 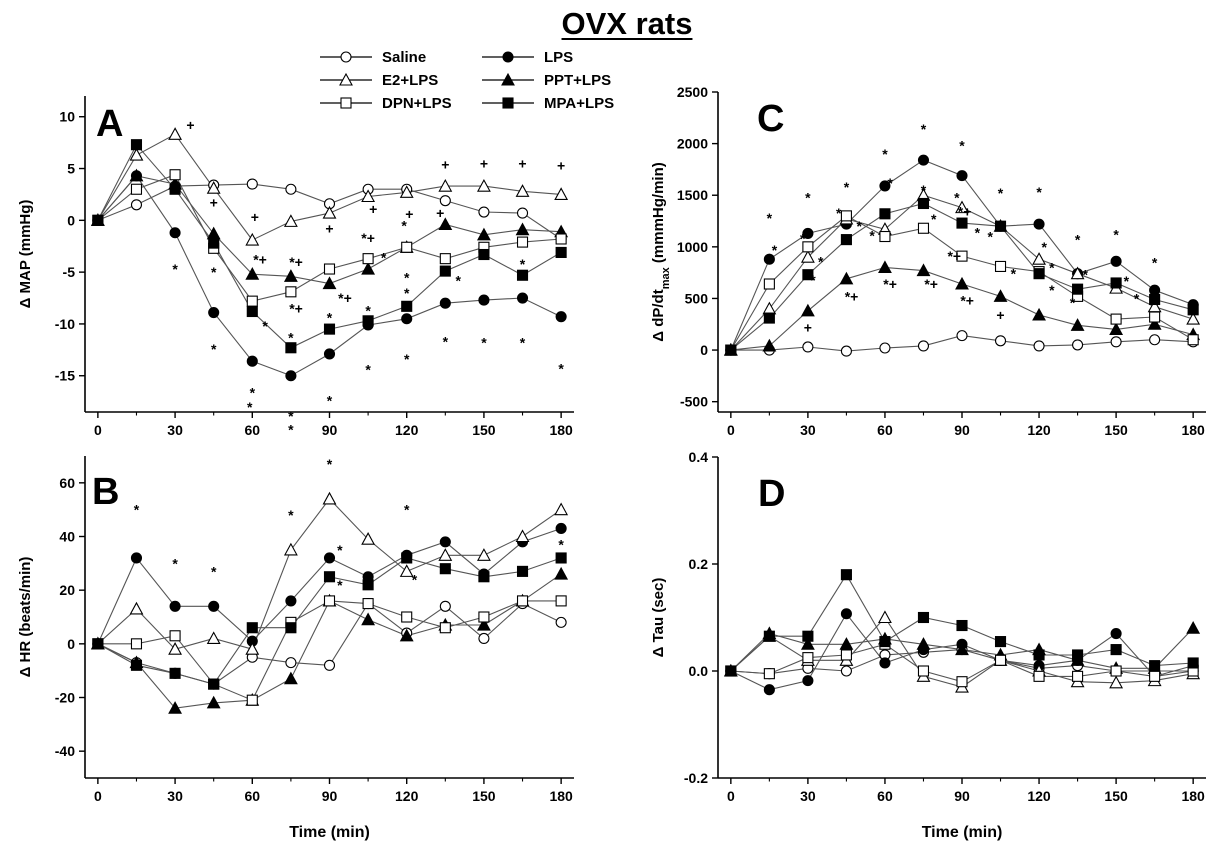 What do you see at coordinates (731, 430) in the screenshot?
I see `panel-c-x-tick-label: 0` at bounding box center [731, 430].